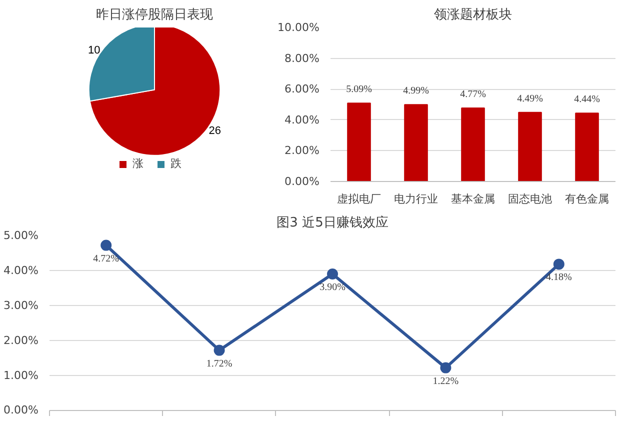 The width and height of the screenshot is (640, 431). I want to click on x-tick-label: 虚拟电厂, so click(359, 199).